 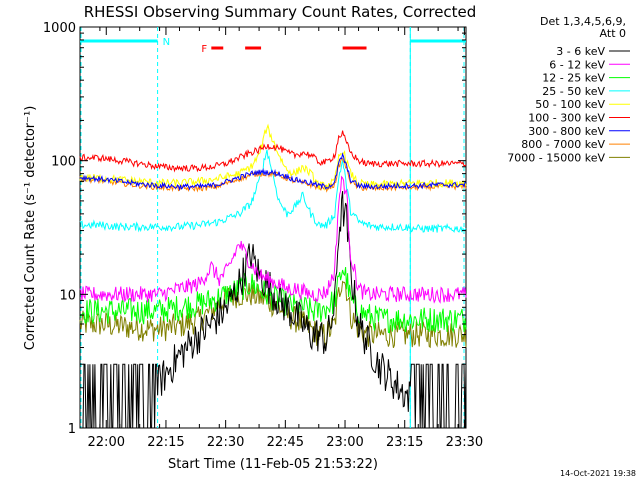 I want to click on legend-label: 3 - 6 keV, so click(x=580, y=51).